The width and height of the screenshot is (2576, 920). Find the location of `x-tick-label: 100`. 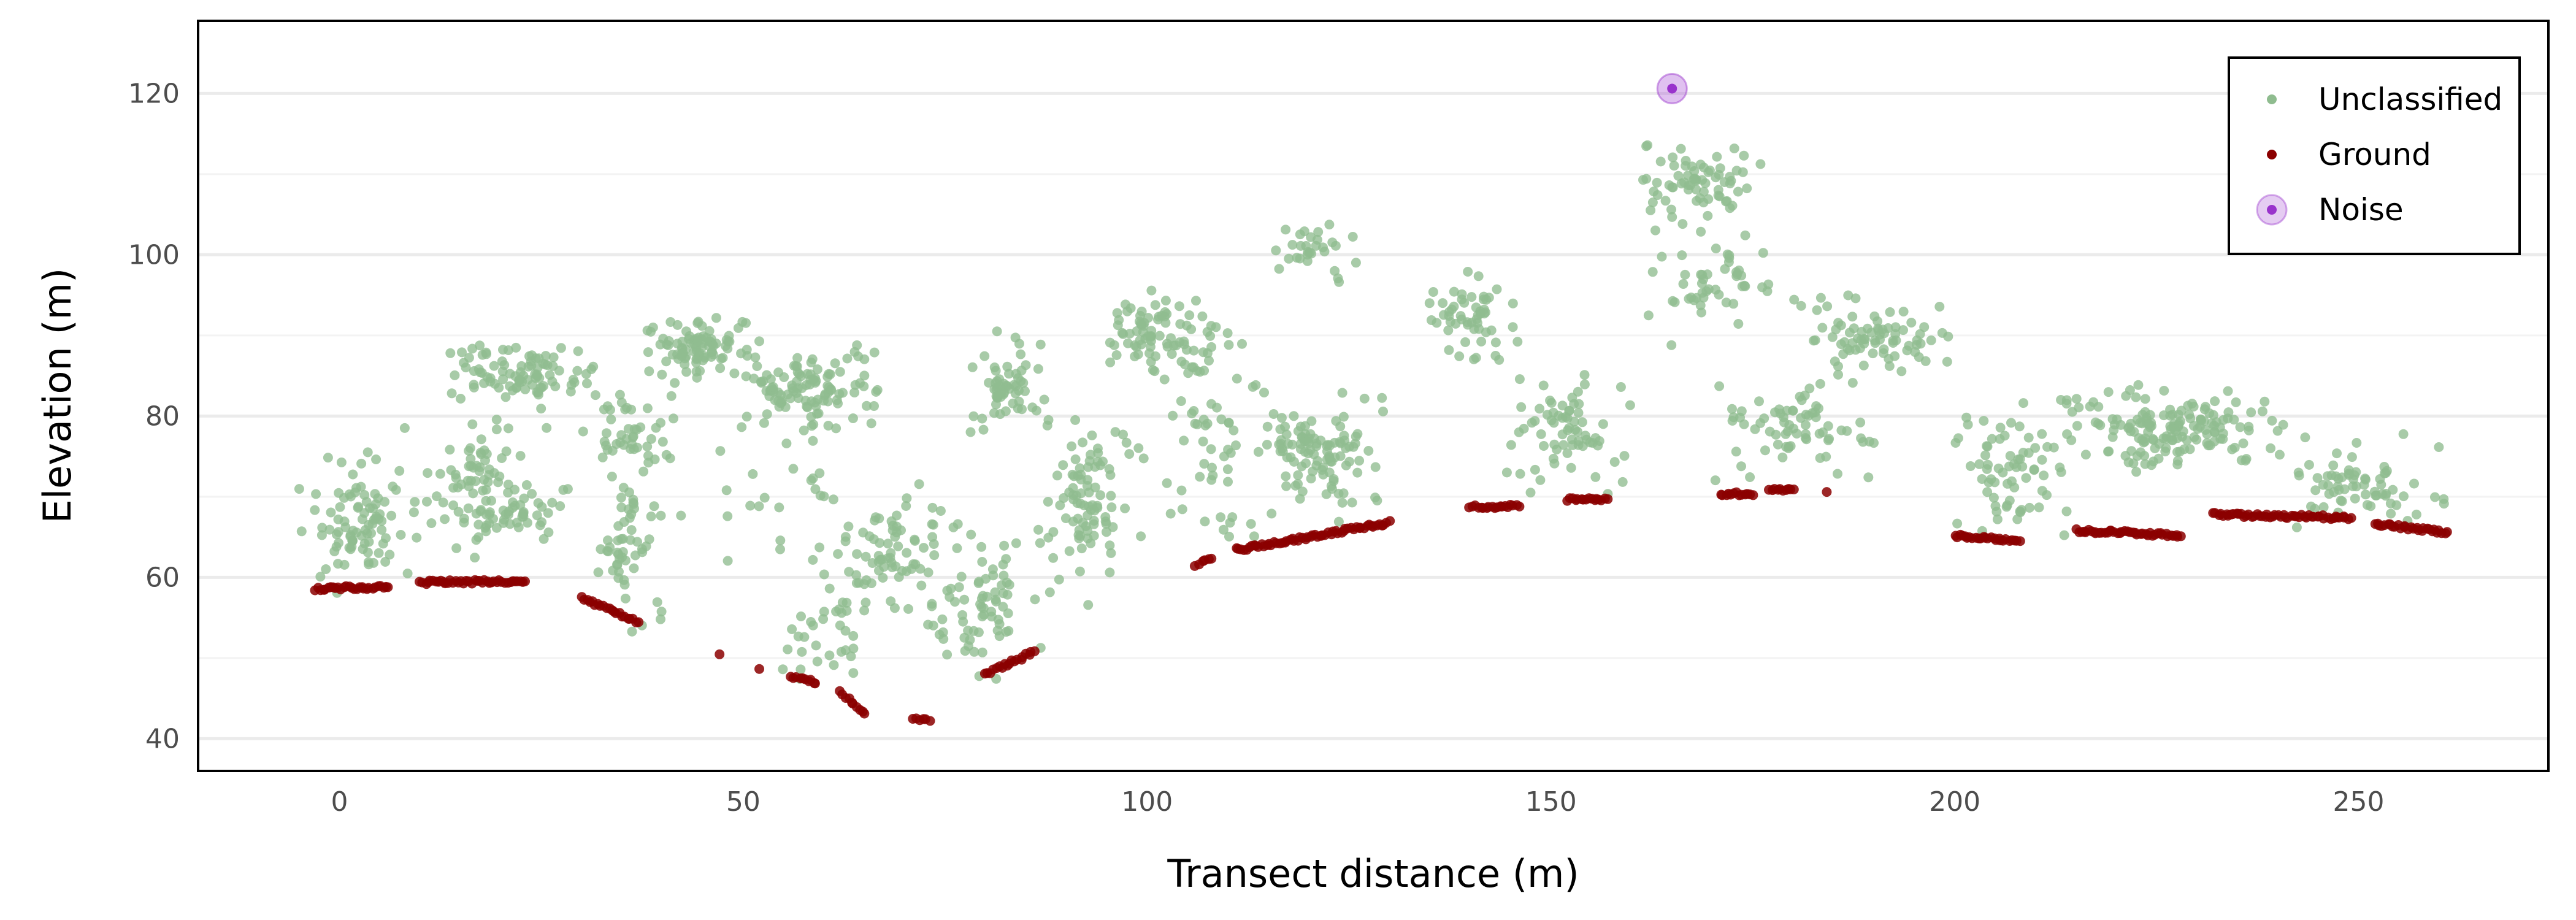

x-tick-label: 100 is located at coordinates (1147, 802).